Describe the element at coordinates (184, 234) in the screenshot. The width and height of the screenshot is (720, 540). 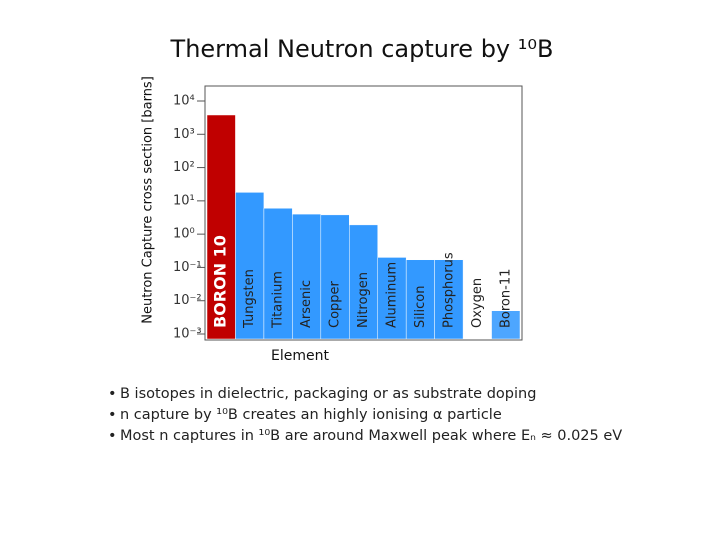
I see `y-tick-label: 10⁰` at that location.